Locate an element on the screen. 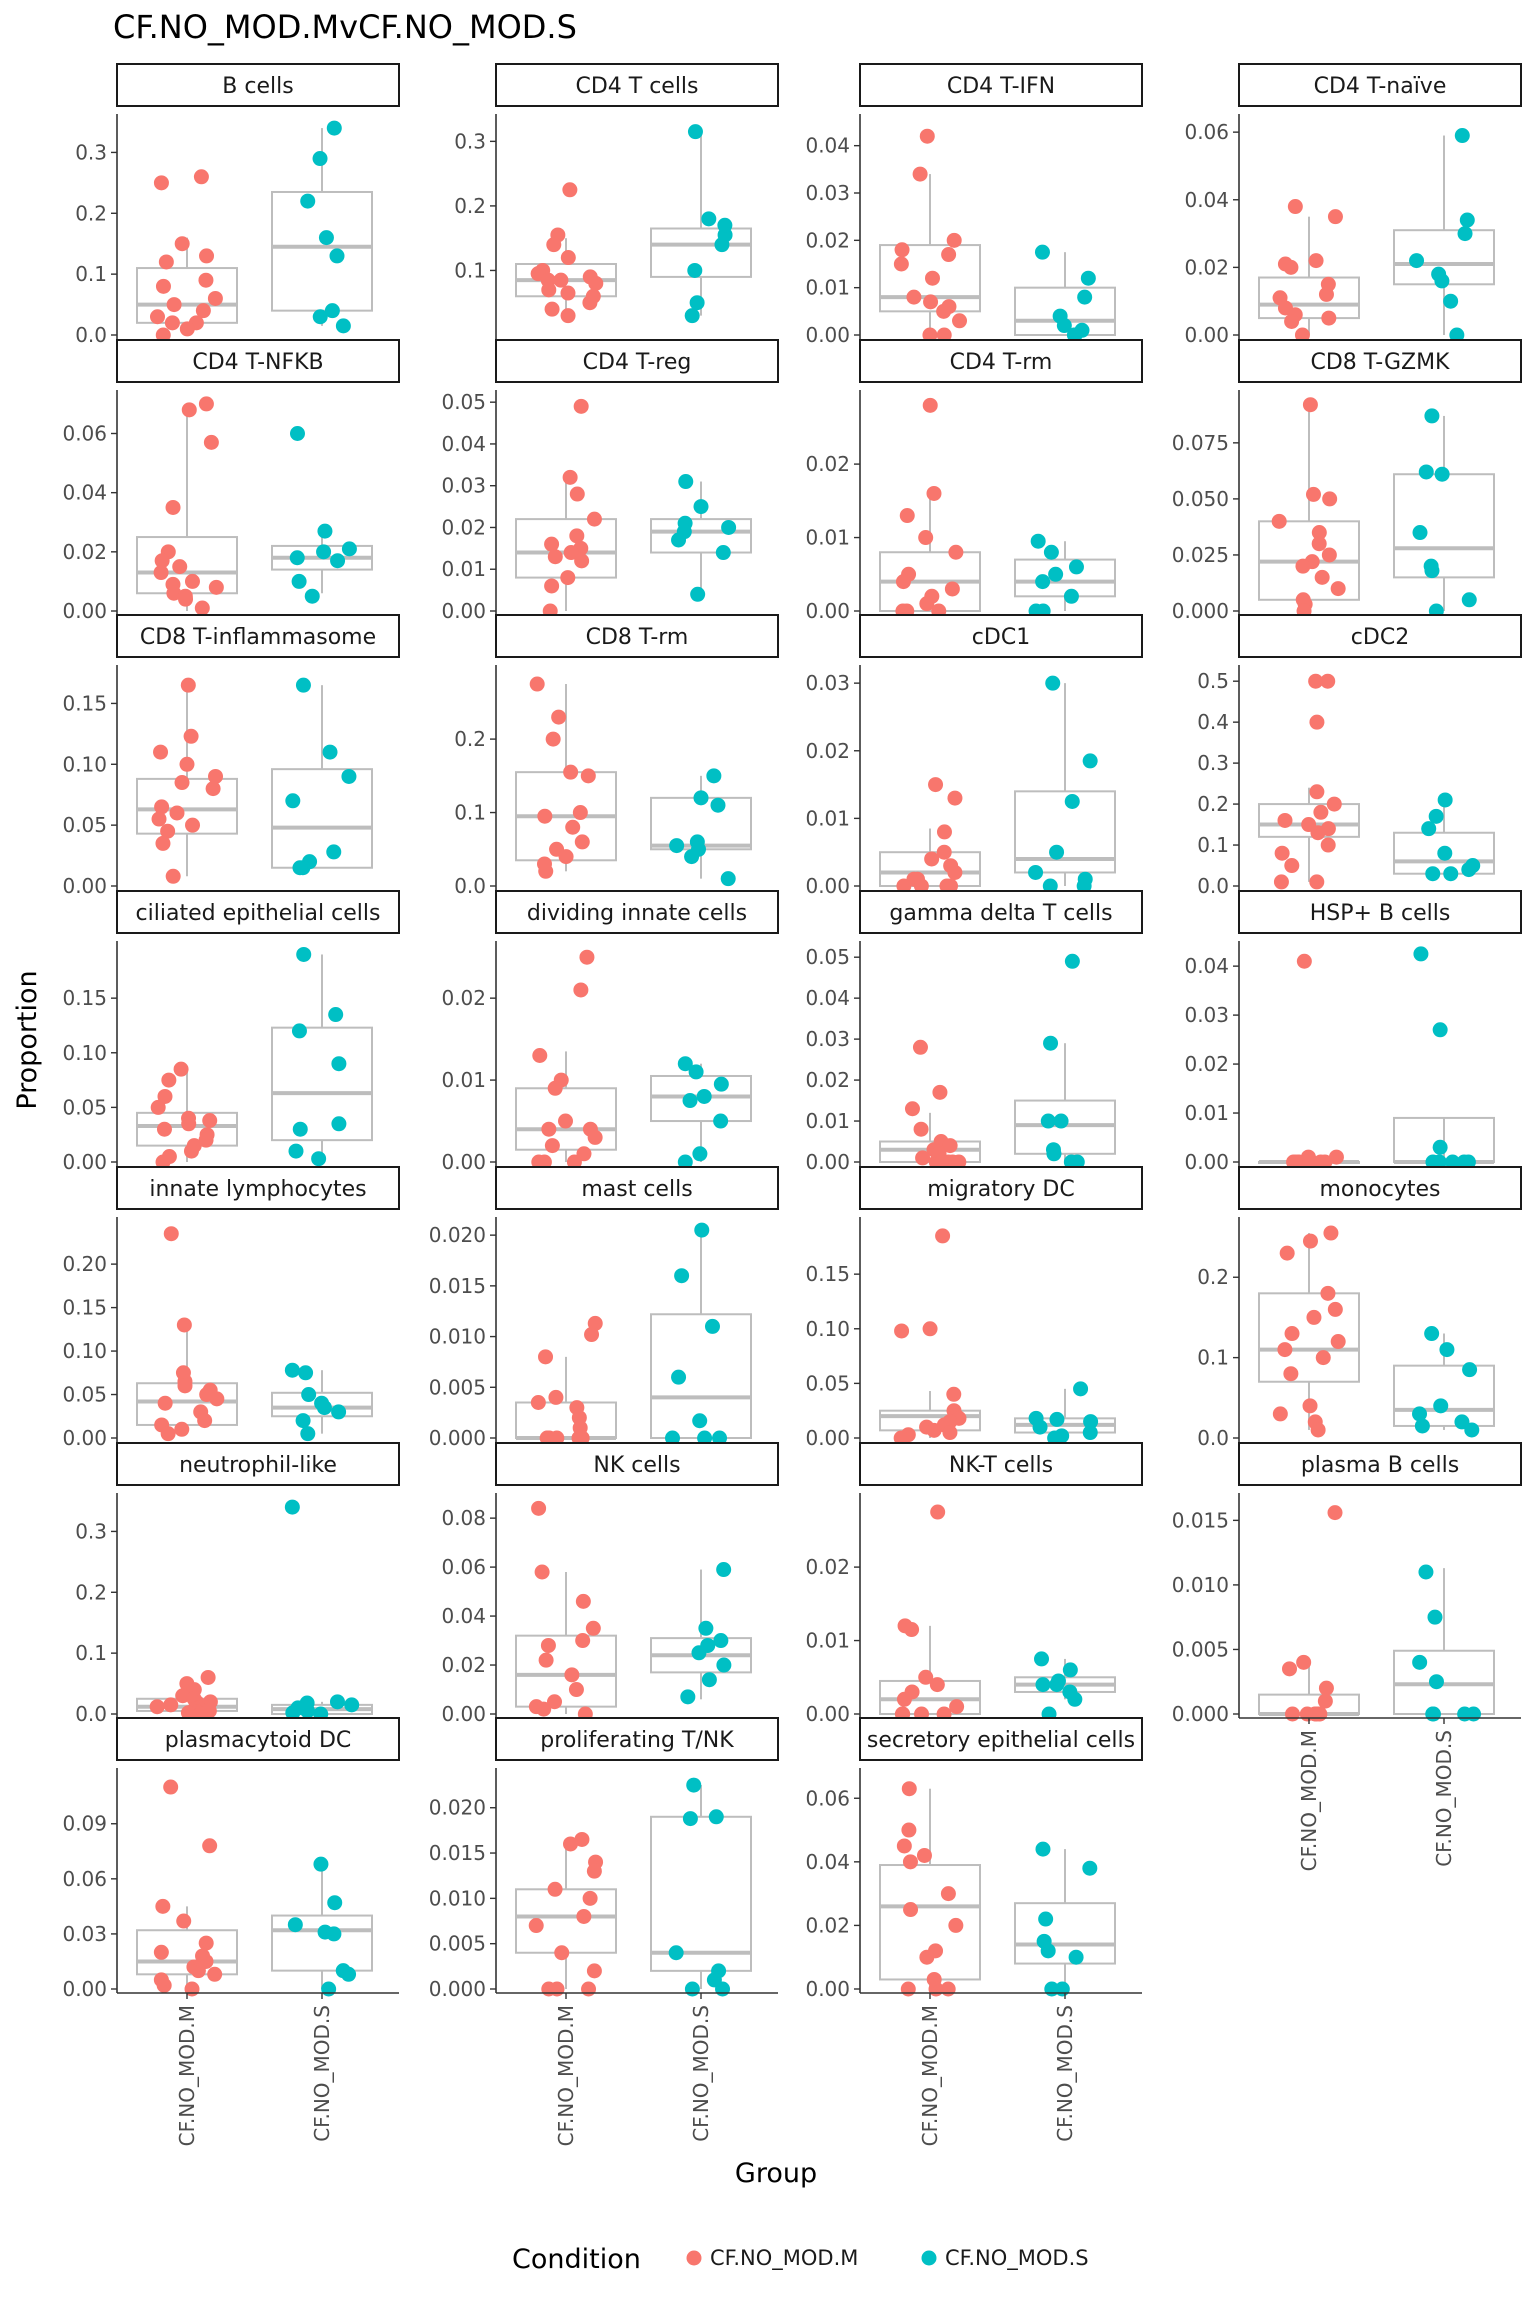 This screenshot has width=1536, height=2304. y-tick-label: 0.01 is located at coordinates (463, 1080).